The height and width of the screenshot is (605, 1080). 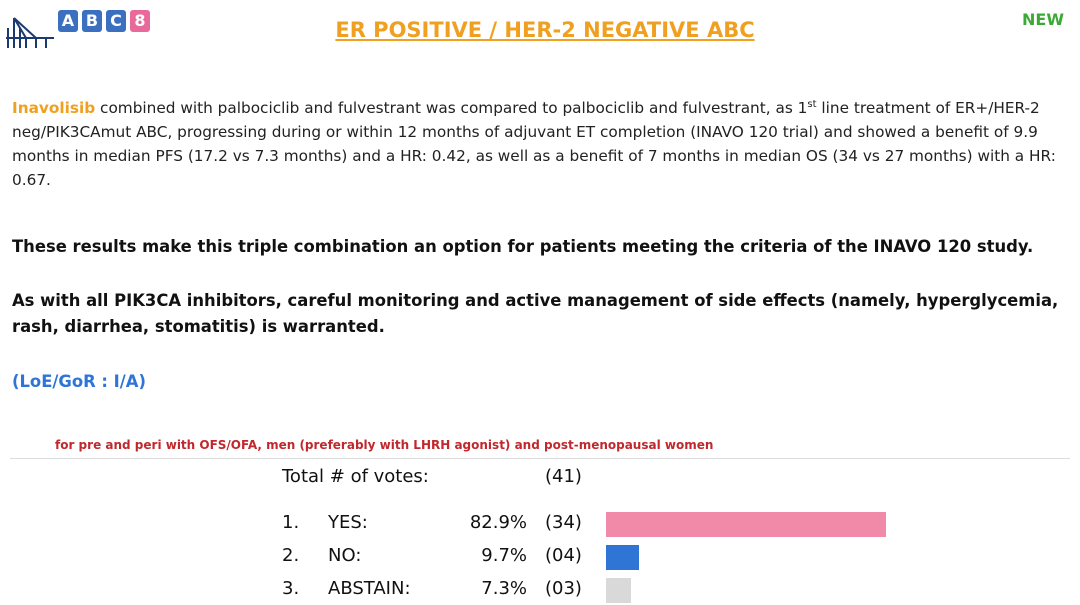 I want to click on drug-name: Inavolisib, so click(x=54, y=108).